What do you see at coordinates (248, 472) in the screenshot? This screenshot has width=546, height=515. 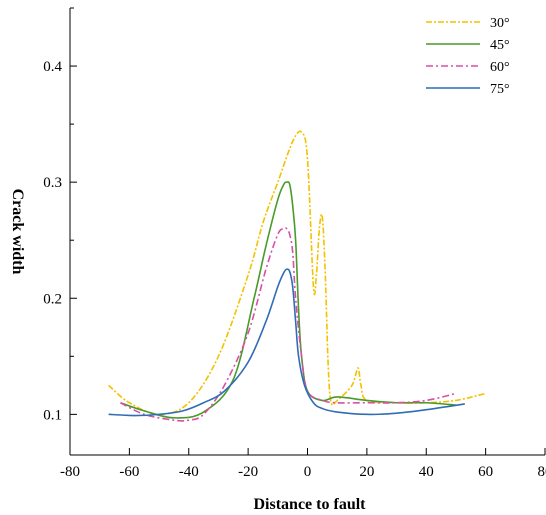 I see `x-tick-label: -20` at bounding box center [248, 472].